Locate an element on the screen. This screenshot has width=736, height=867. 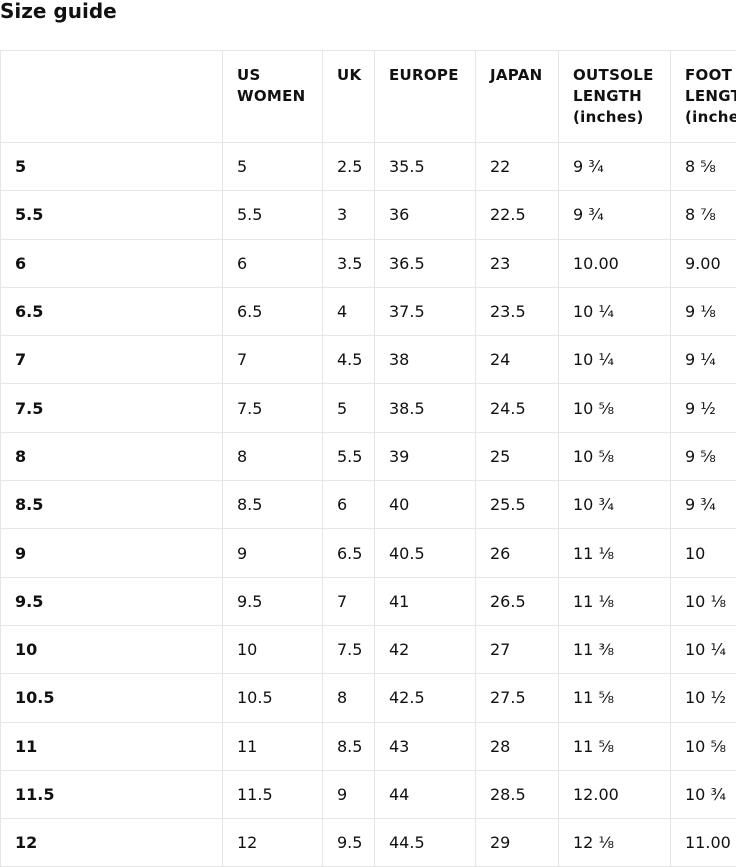
header-cell: EUROPE is located at coordinates (425, 96).